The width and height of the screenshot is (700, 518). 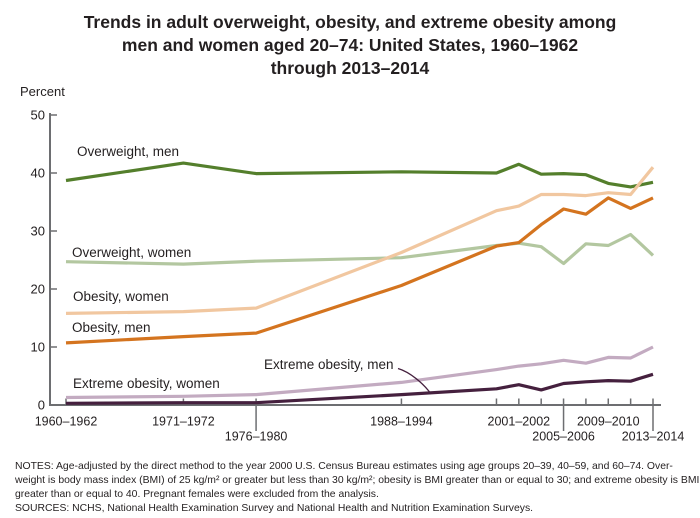 I want to click on y-tick-label: 10, so click(x=38, y=347).